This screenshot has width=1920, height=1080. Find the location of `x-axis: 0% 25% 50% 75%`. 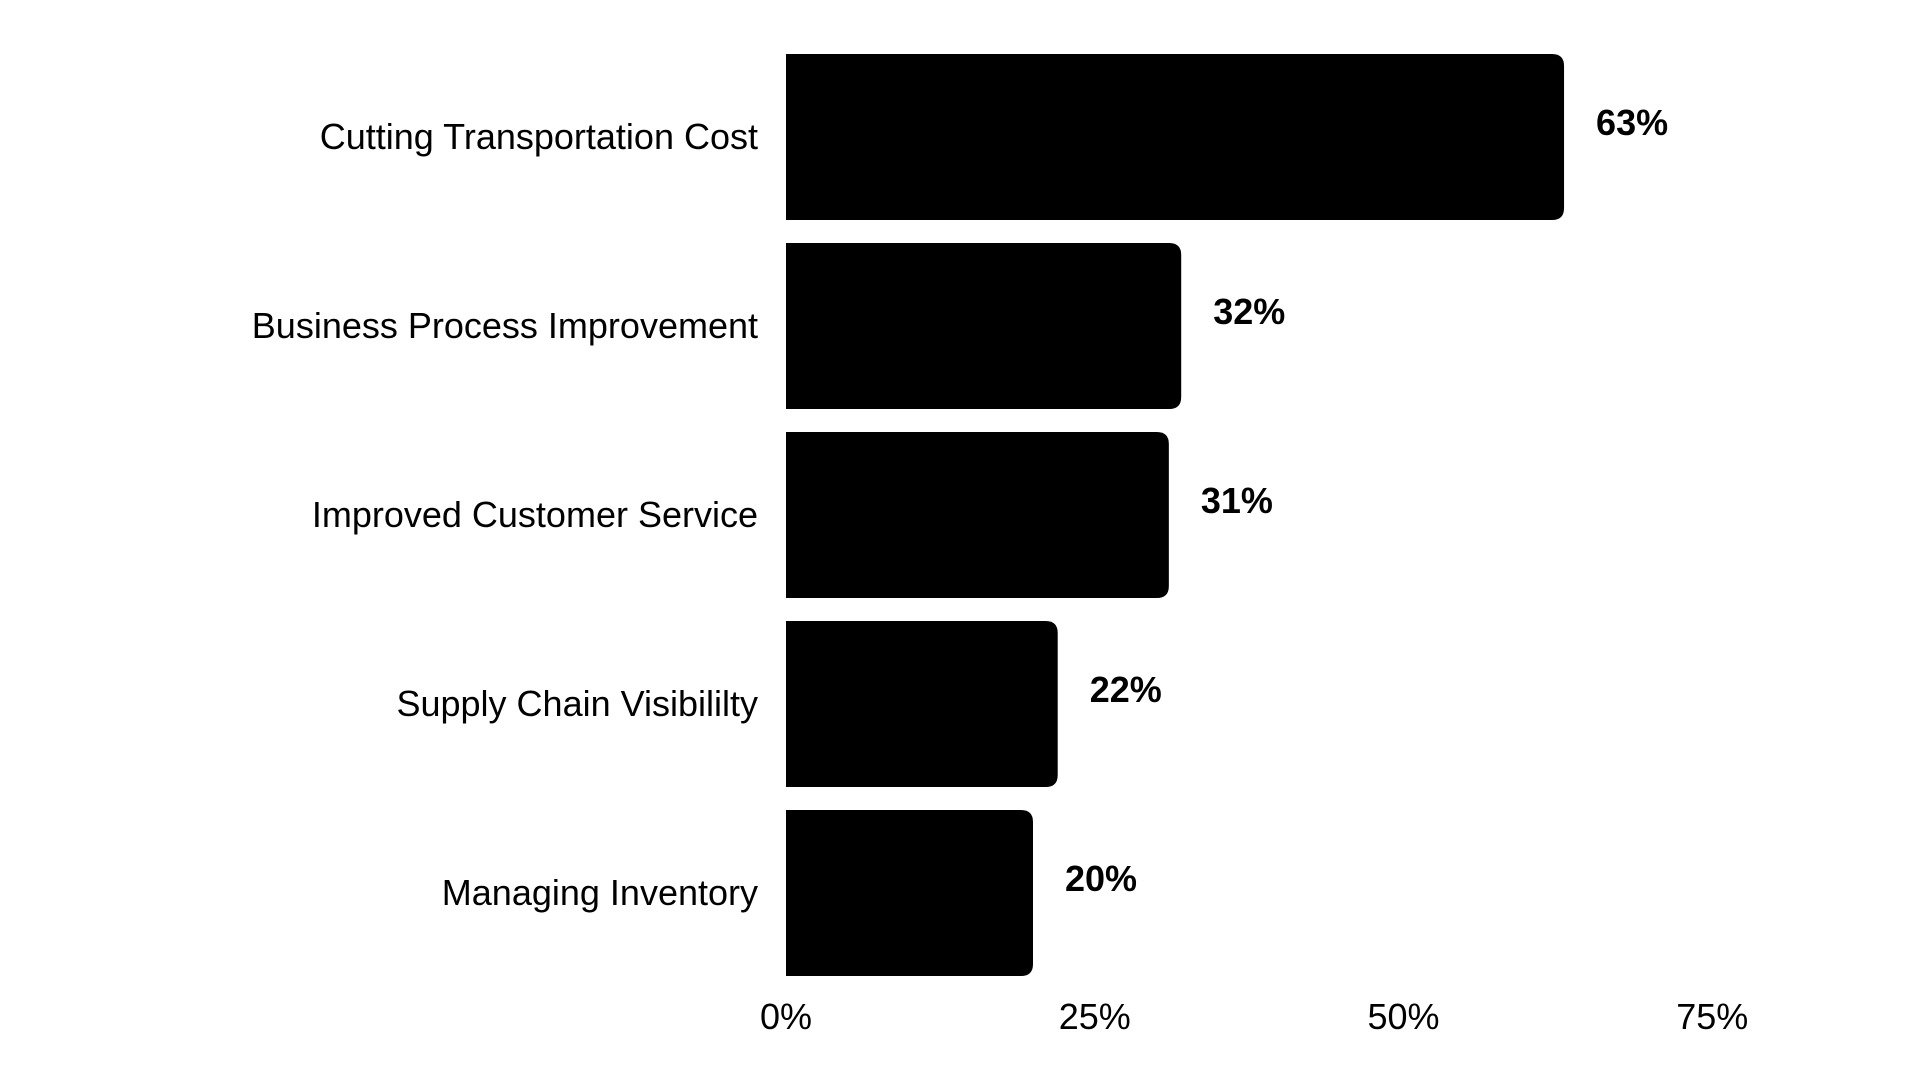

x-axis: 0% 25% 50% 75% is located at coordinates (1254, 1016).